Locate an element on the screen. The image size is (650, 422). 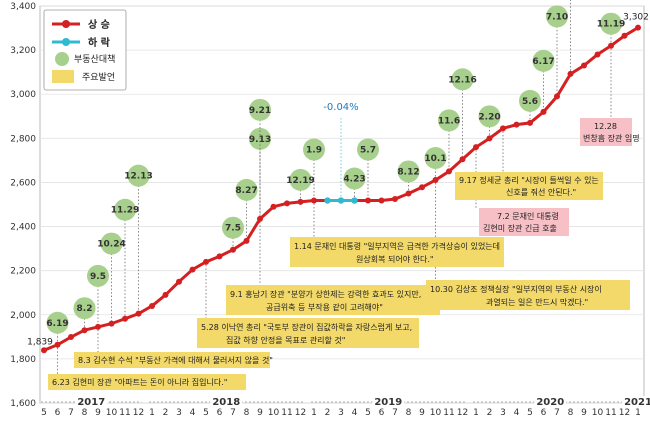
x-tick-label: 4 is located at coordinates (517, 413).